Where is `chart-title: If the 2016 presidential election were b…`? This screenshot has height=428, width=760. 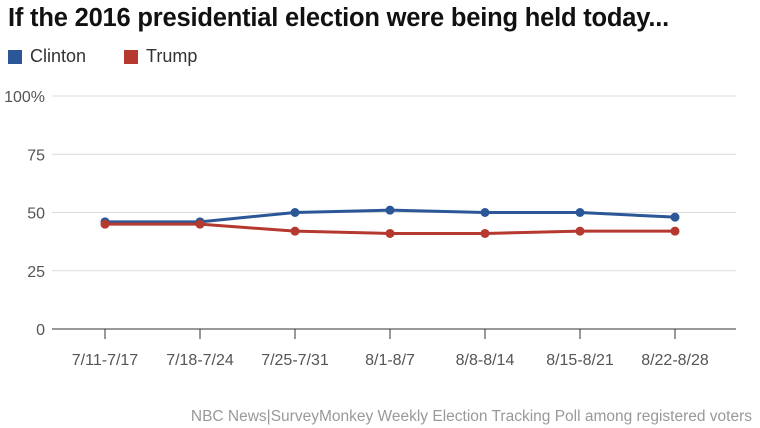
chart-title: If the 2016 presidential election were b… is located at coordinates (339, 18).